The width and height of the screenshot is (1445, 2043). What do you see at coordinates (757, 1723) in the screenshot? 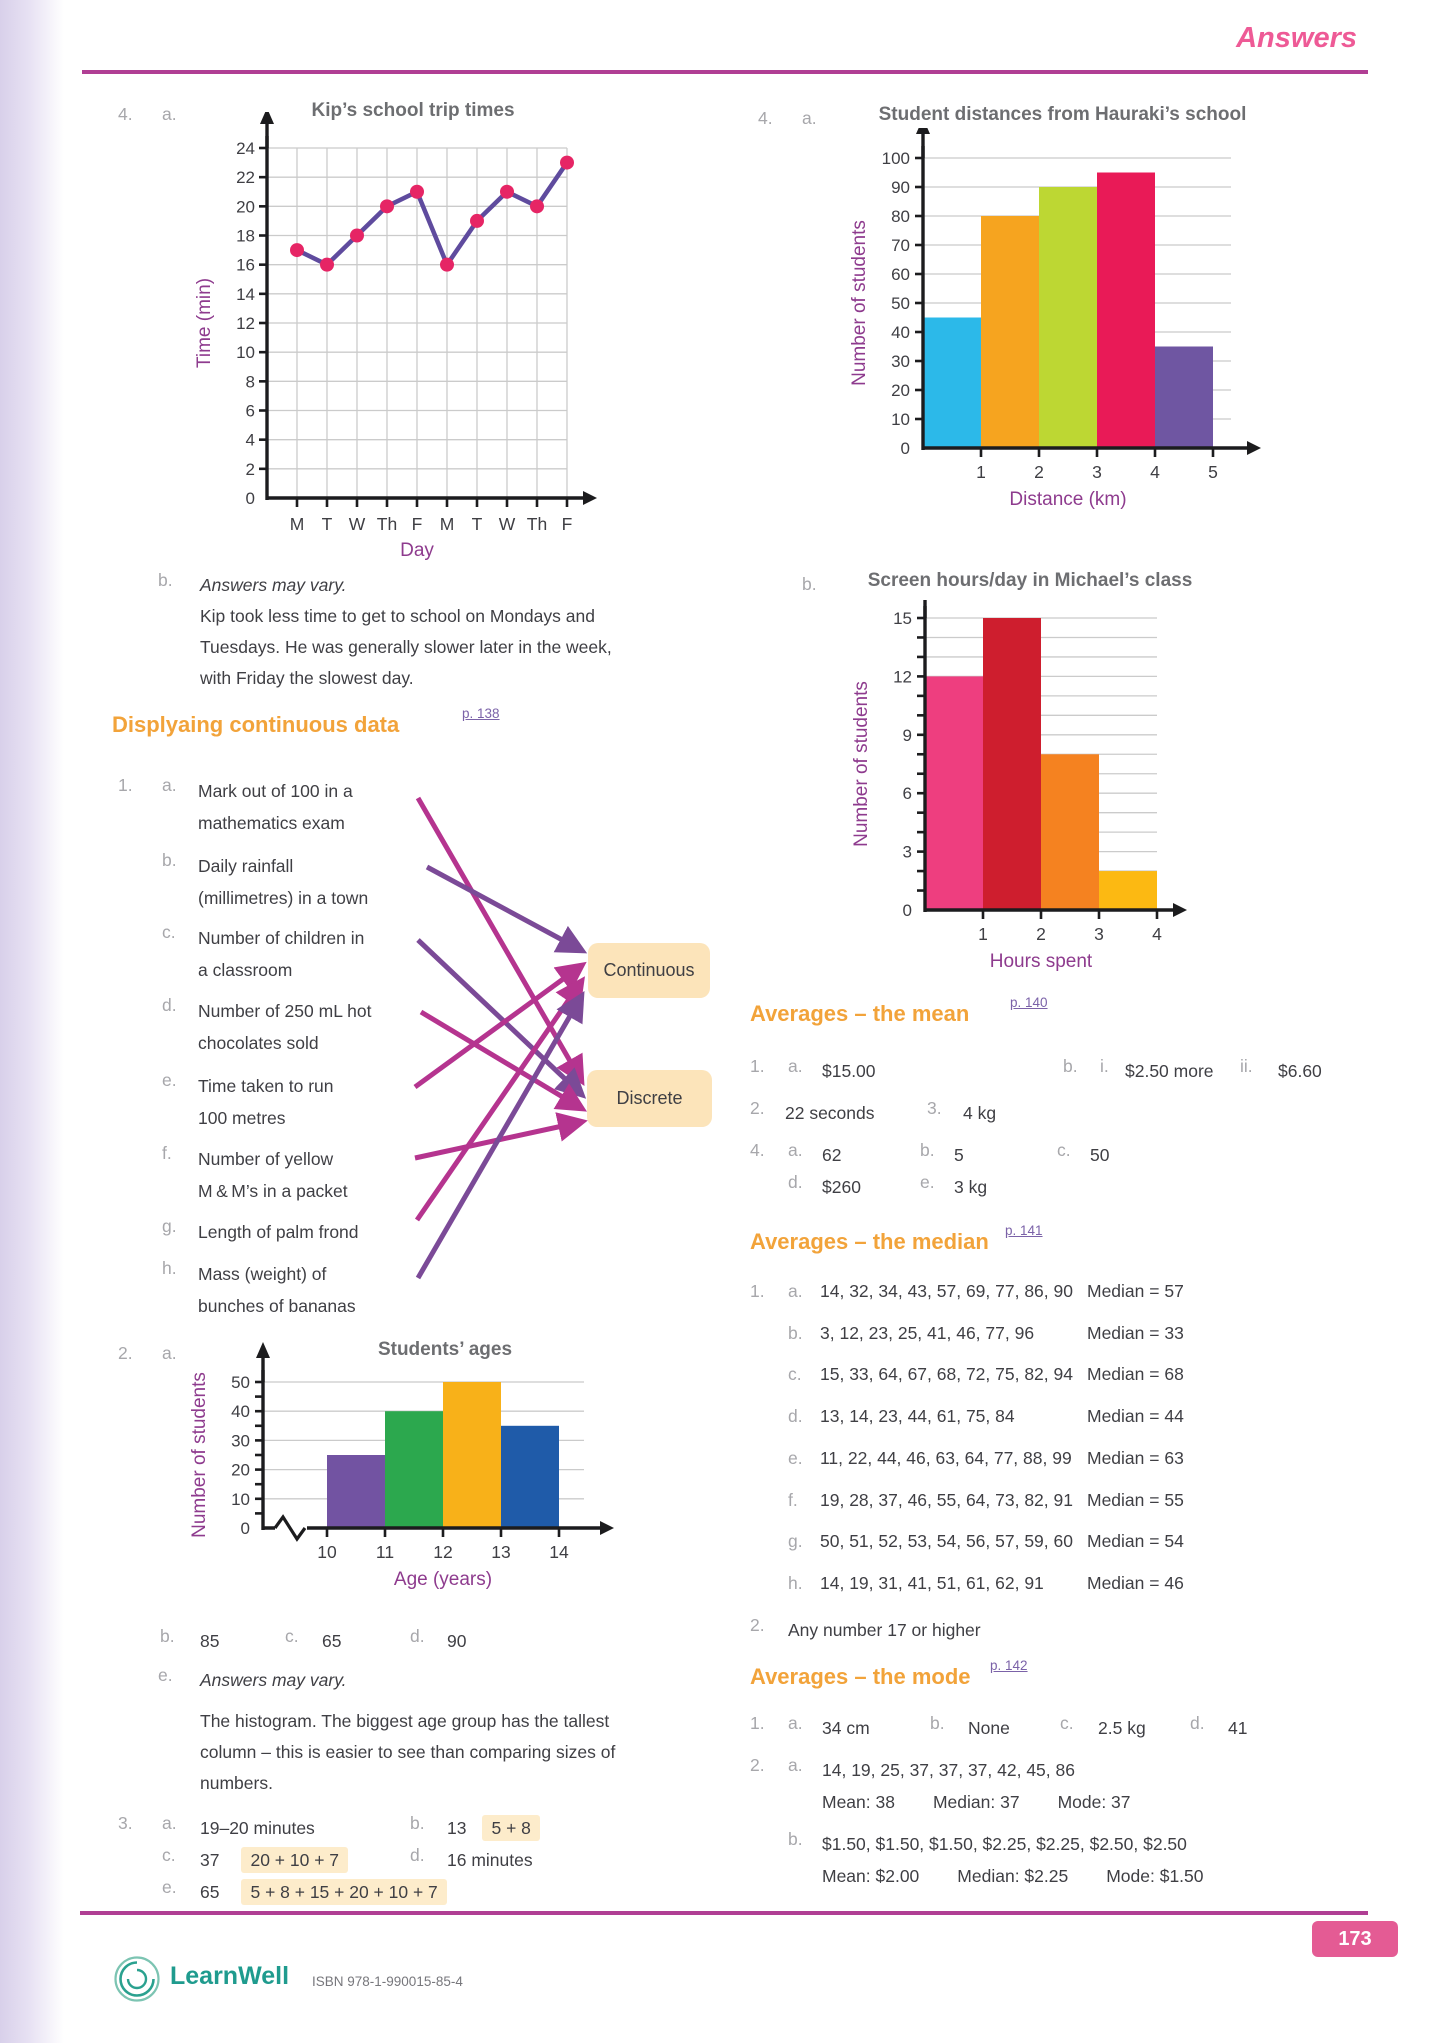
I see `mode-q1-number: 1.` at bounding box center [757, 1723].